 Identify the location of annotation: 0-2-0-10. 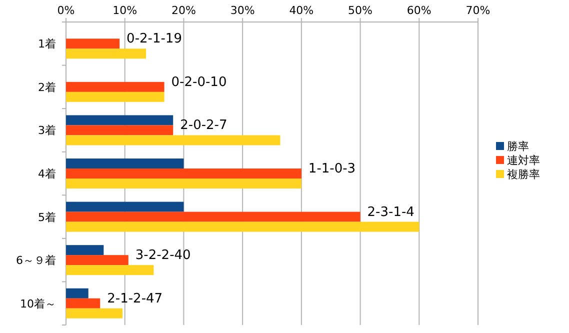
(199, 82).